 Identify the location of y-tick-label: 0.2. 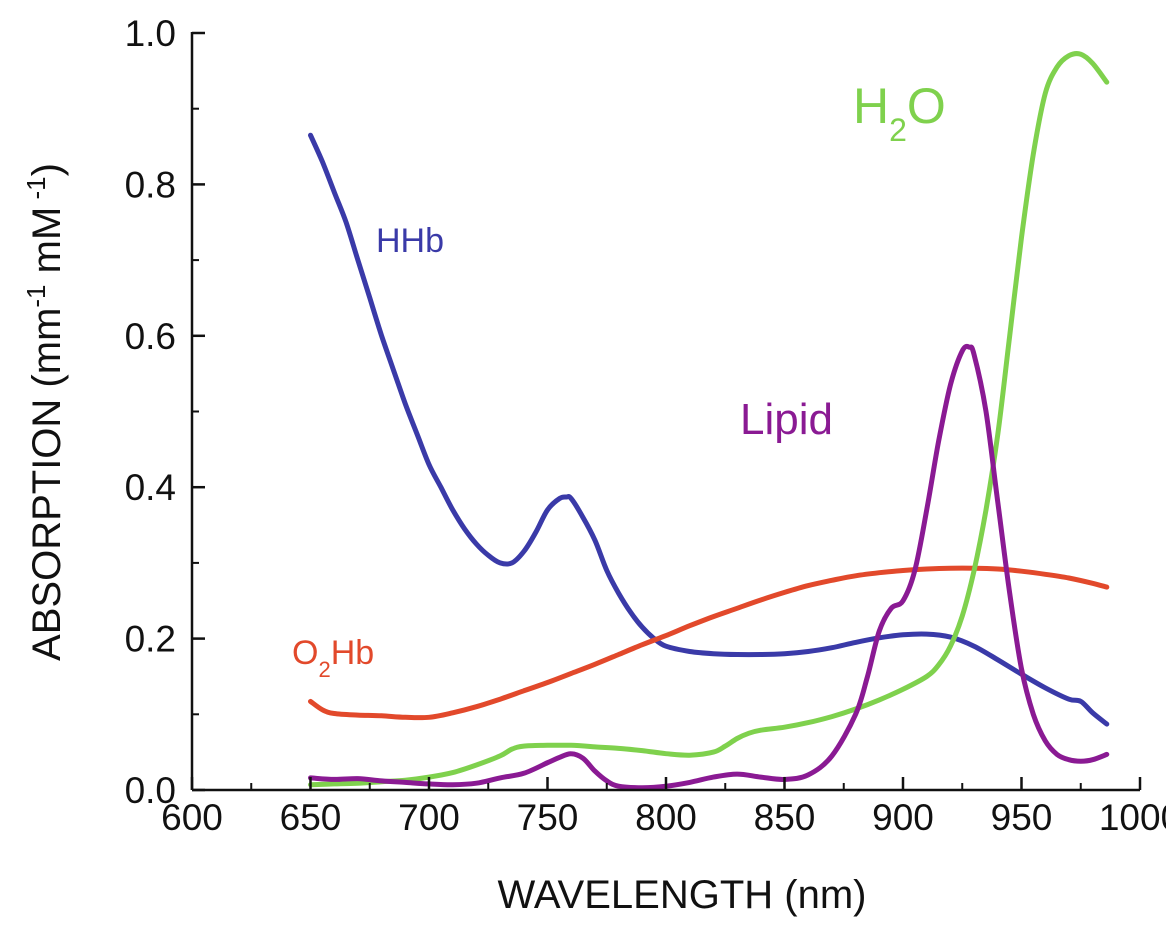
(150, 639).